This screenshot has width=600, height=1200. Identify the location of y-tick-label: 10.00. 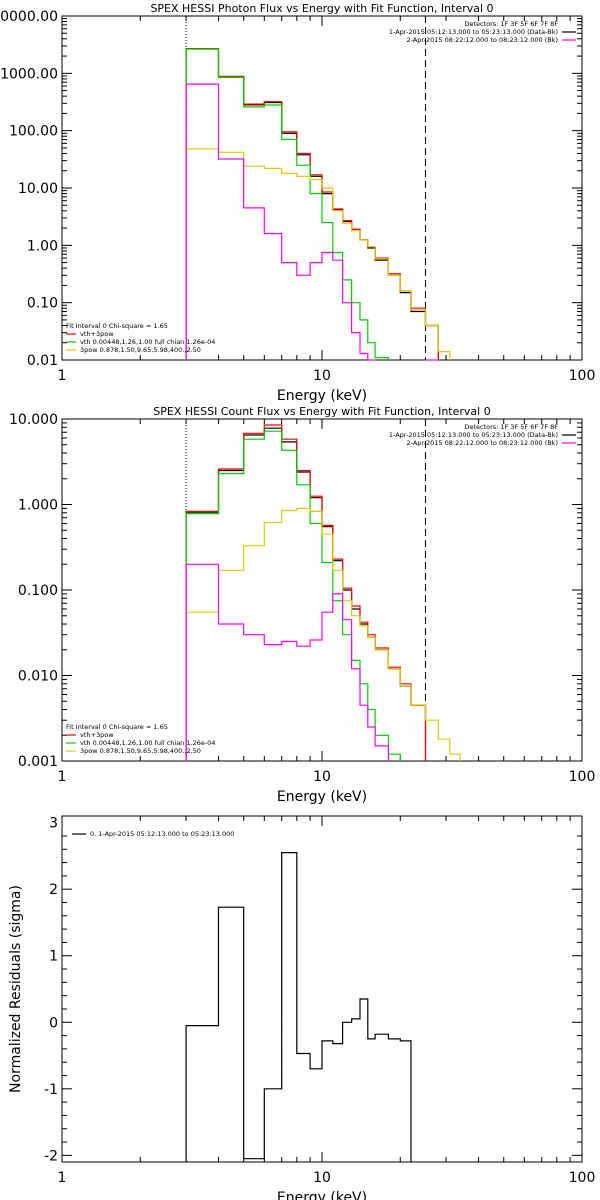
(38, 189).